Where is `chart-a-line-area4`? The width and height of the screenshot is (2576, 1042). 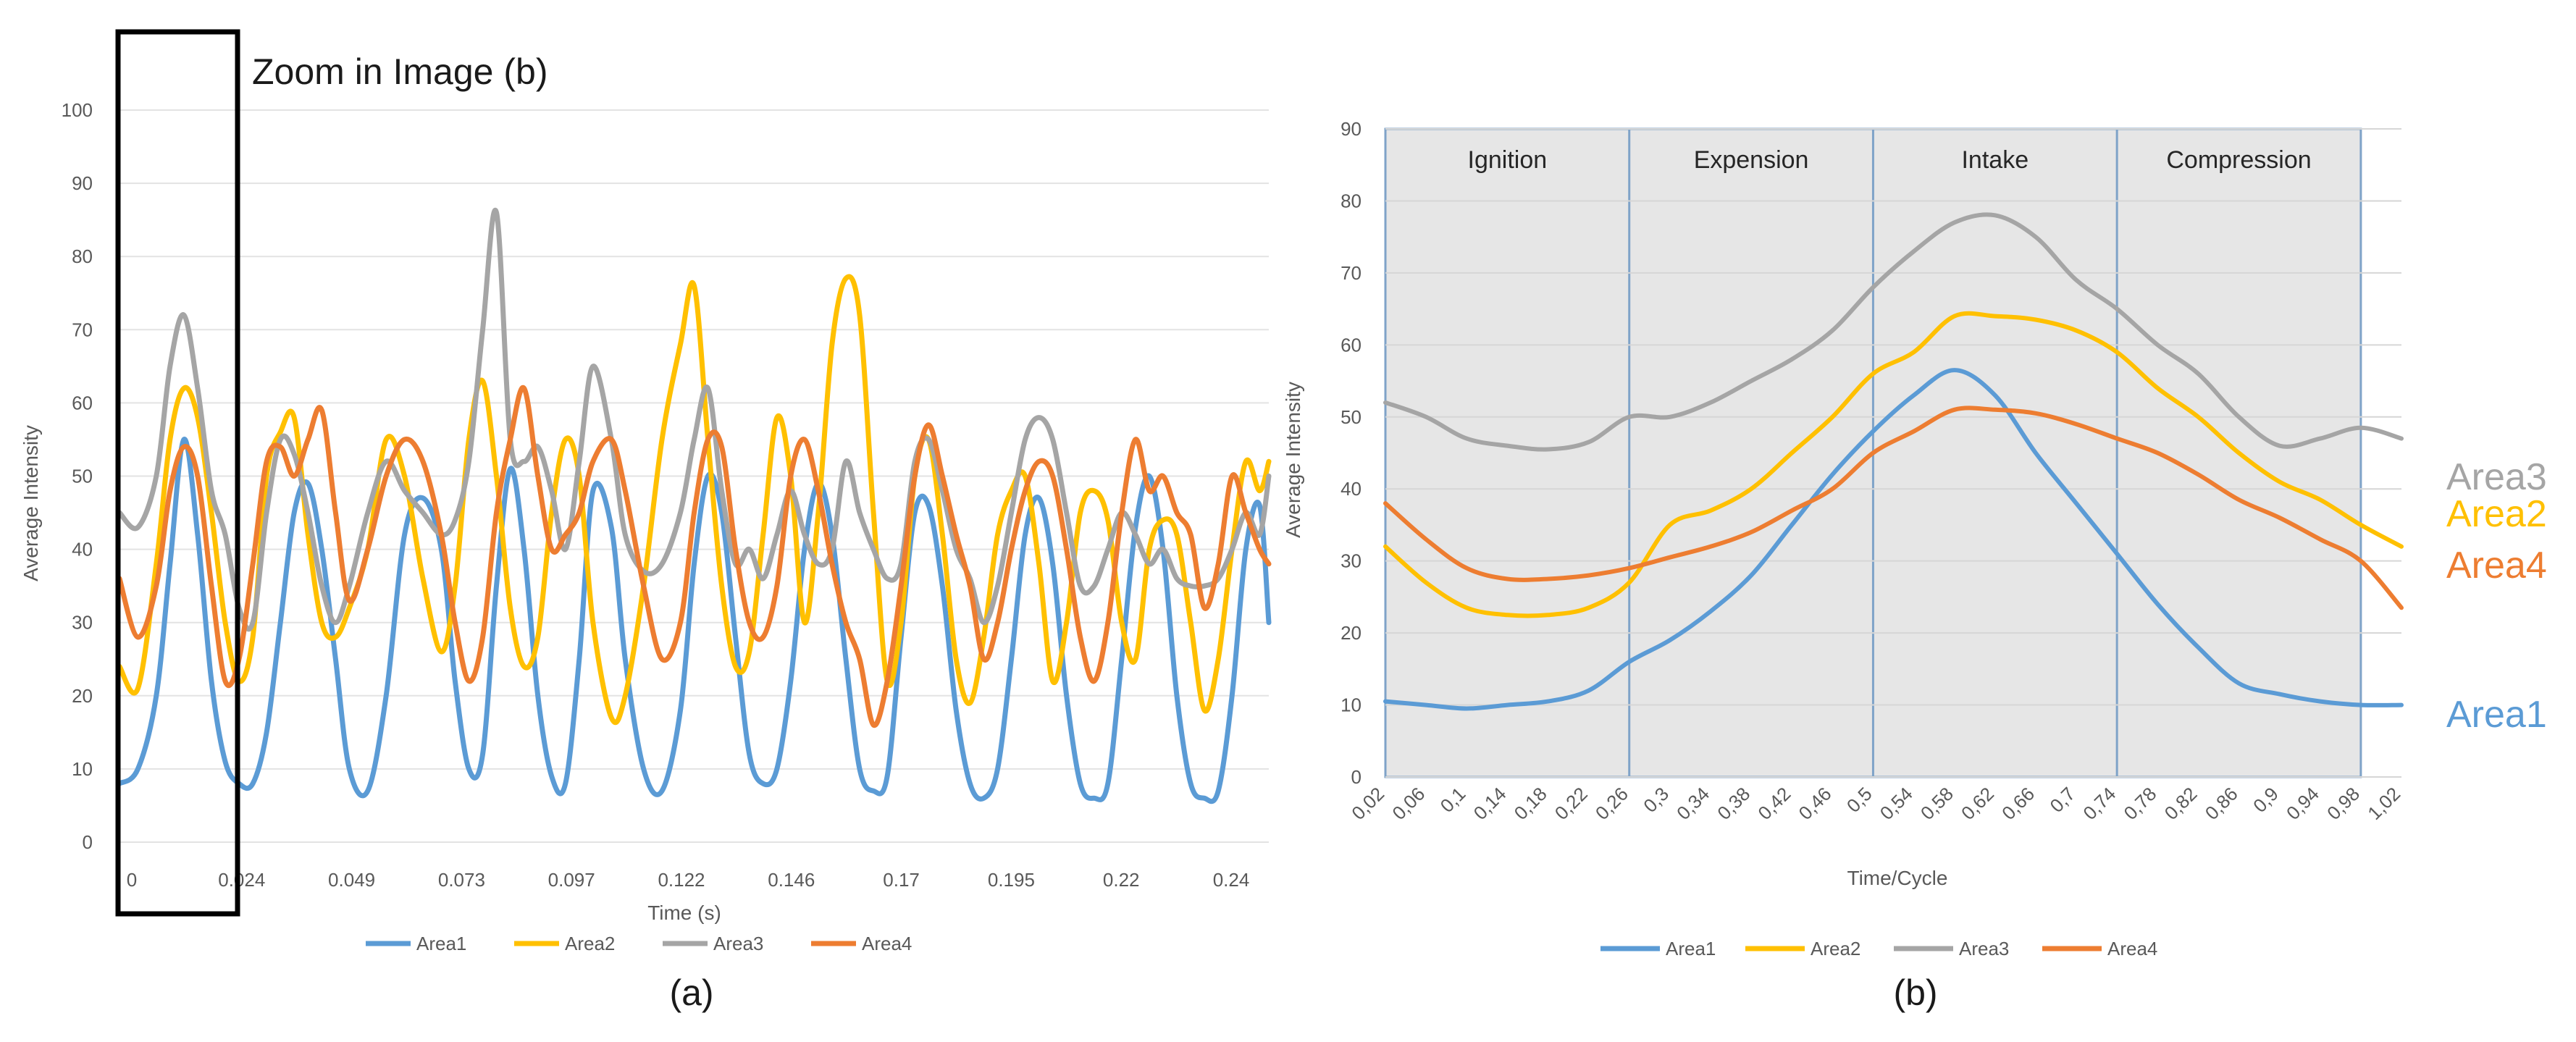 chart-a-line-area4 is located at coordinates (694, 556).